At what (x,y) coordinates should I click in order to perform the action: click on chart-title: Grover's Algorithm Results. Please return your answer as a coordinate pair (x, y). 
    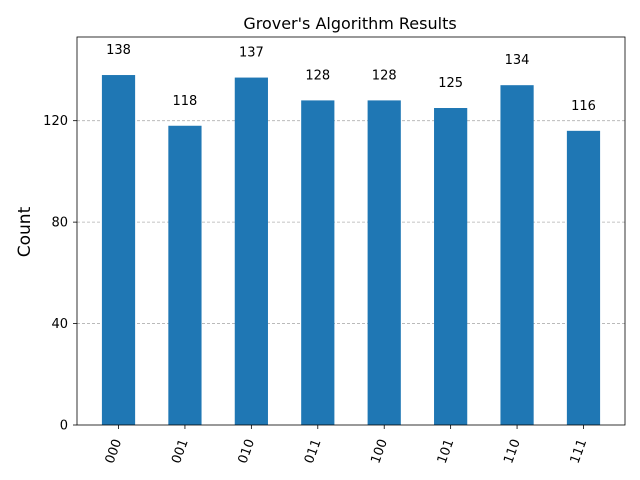
    Looking at the image, I should click on (349, 23).